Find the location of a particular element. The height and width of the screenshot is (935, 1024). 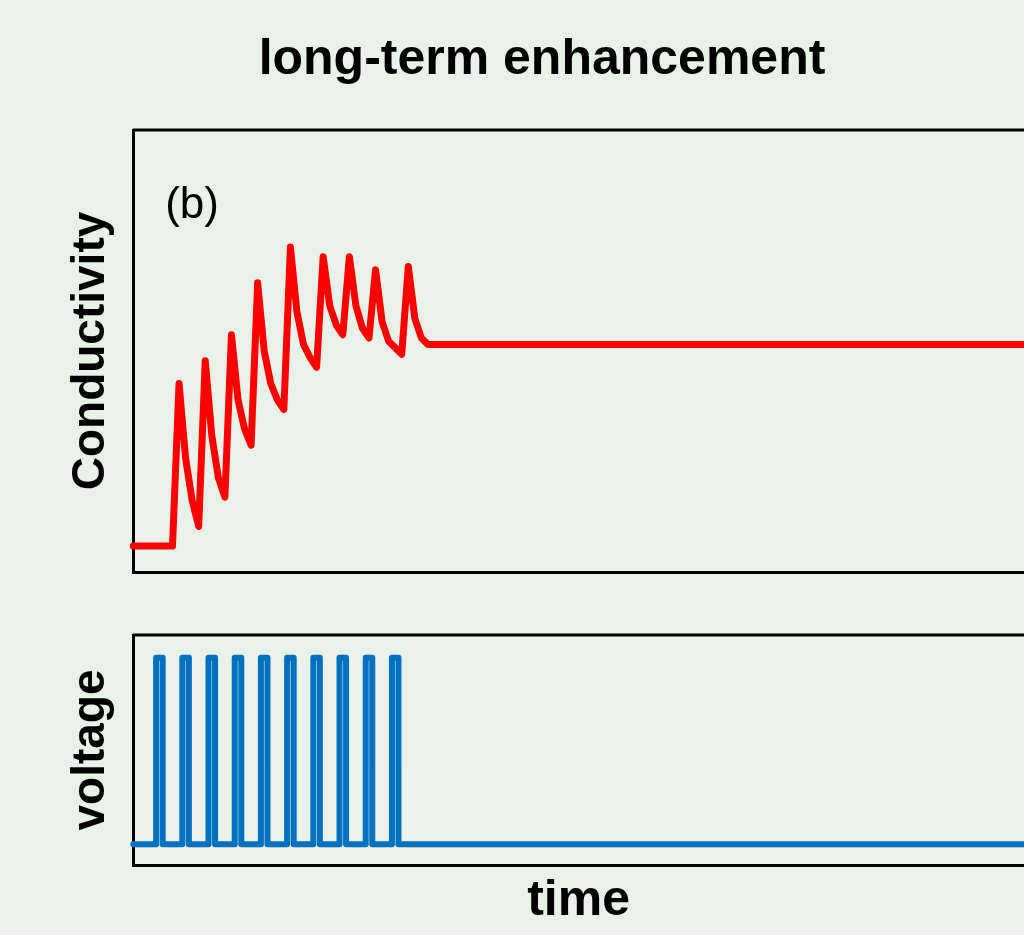

y-axis-title: voltage is located at coordinates (88, 750).